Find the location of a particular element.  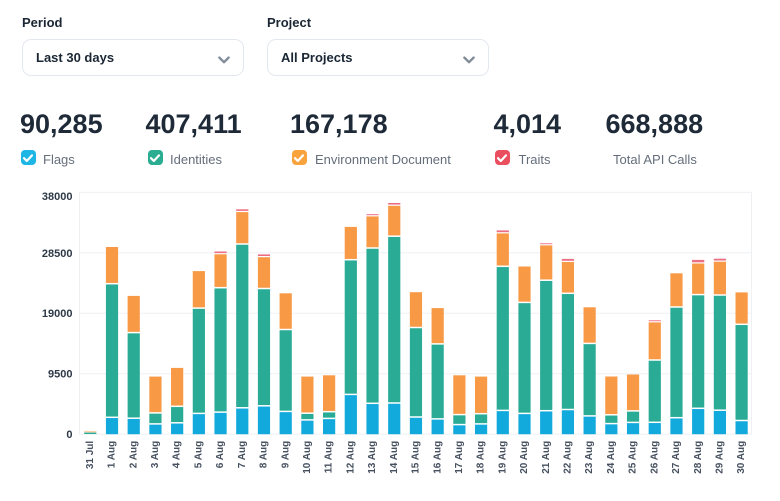

svg-text: 8 Aug is located at coordinates (264, 454).